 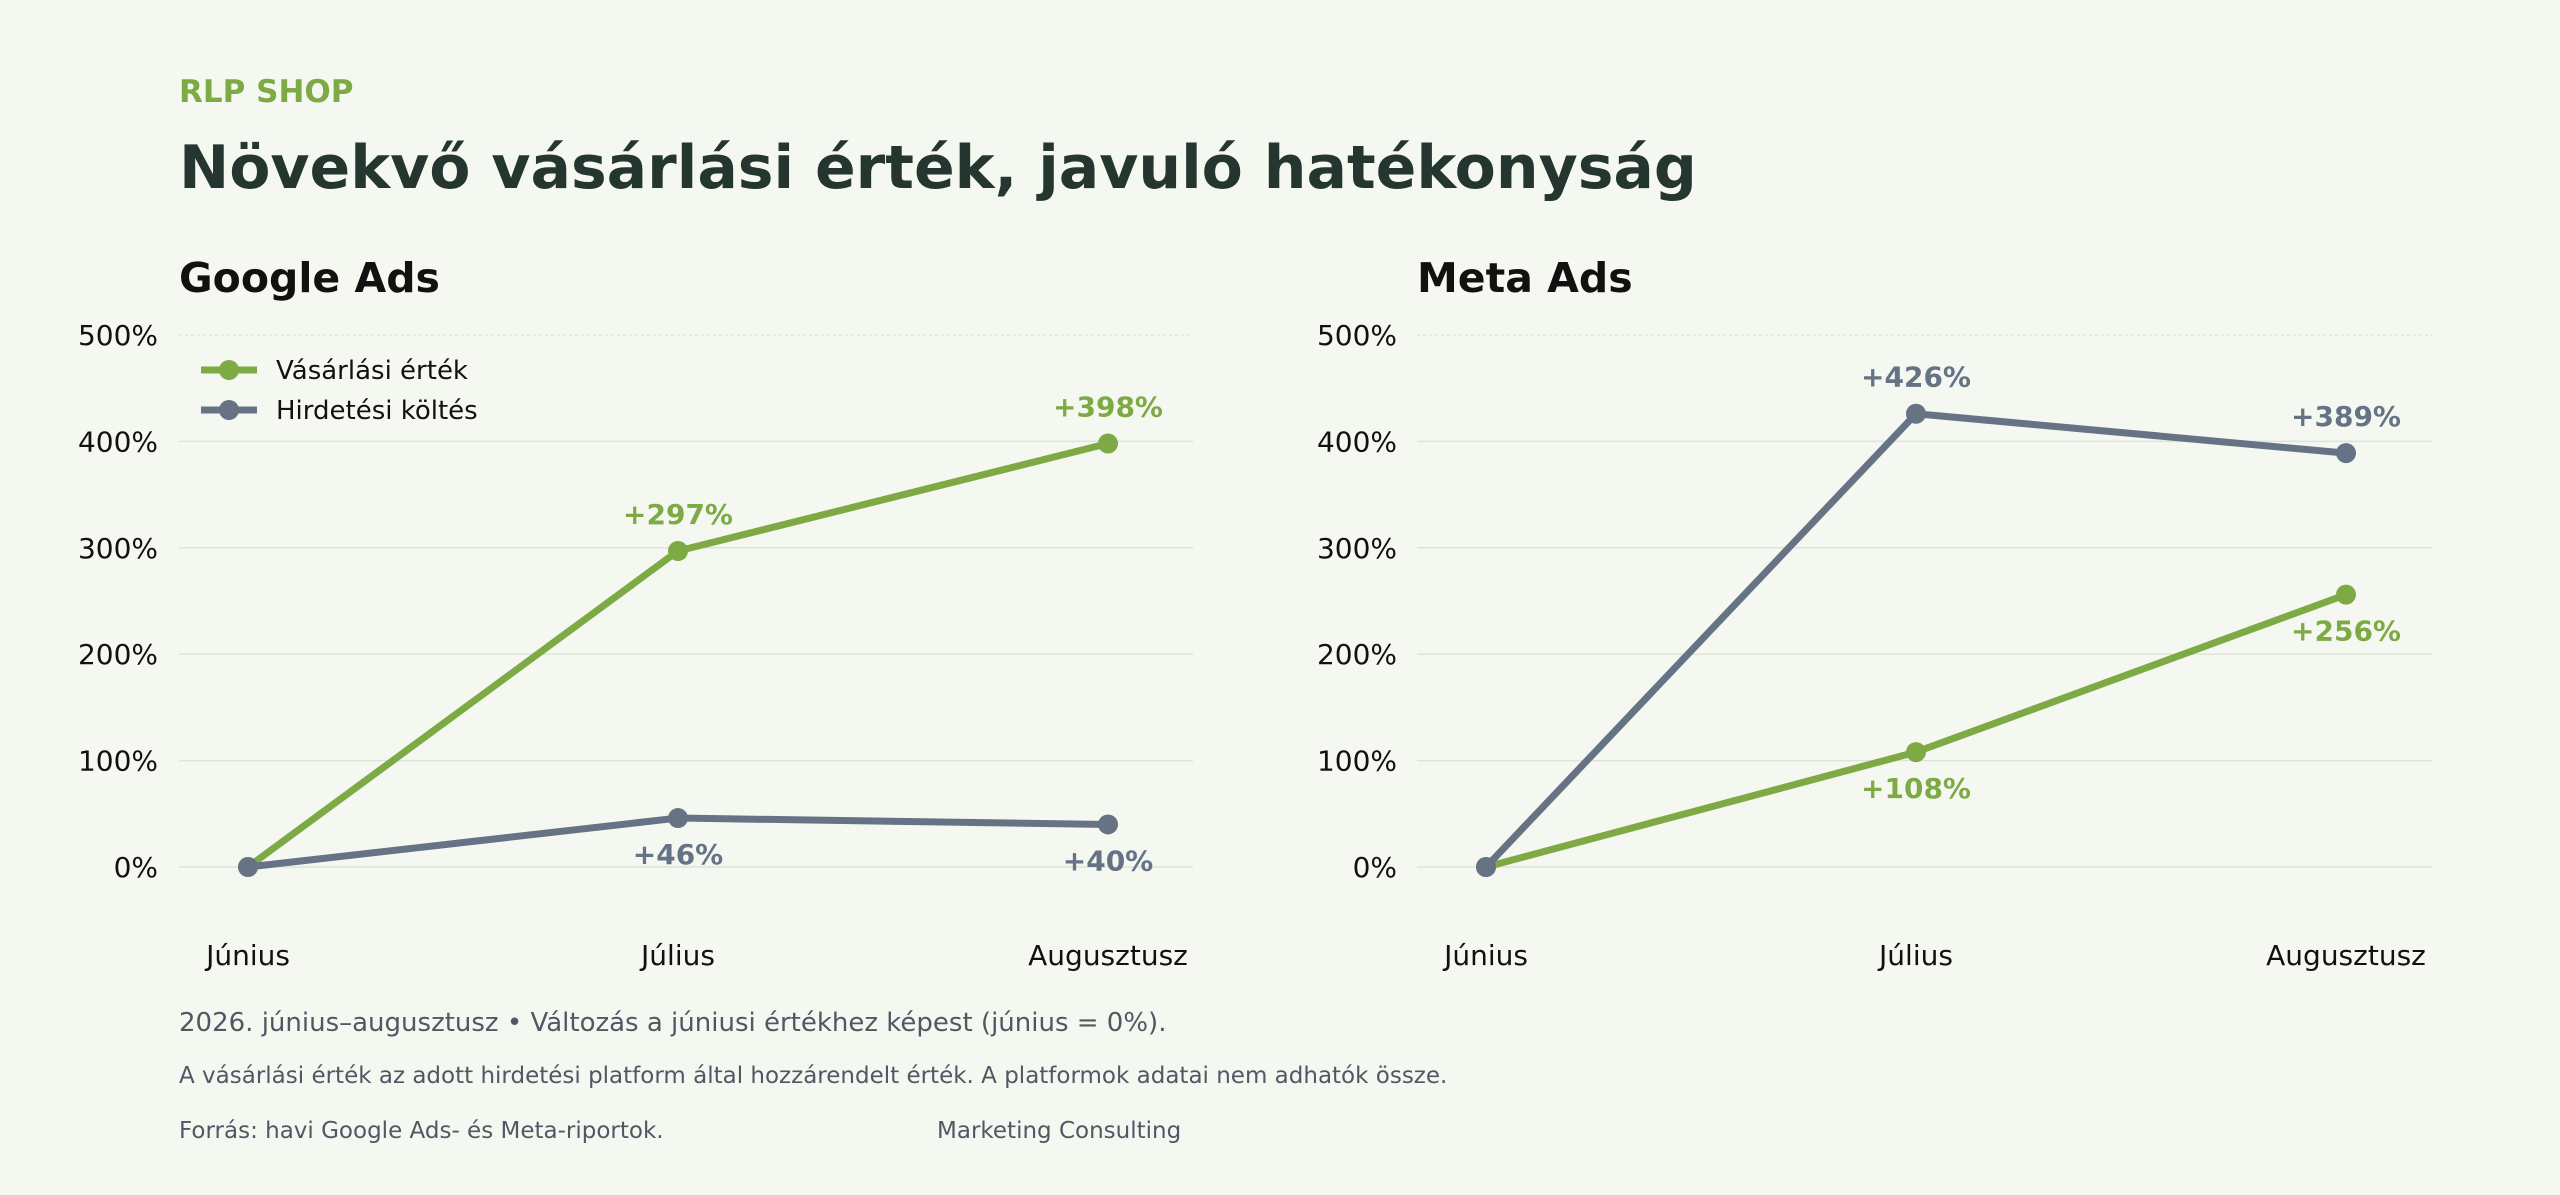 I want to click on data-label: +389%, so click(x=2346, y=416).